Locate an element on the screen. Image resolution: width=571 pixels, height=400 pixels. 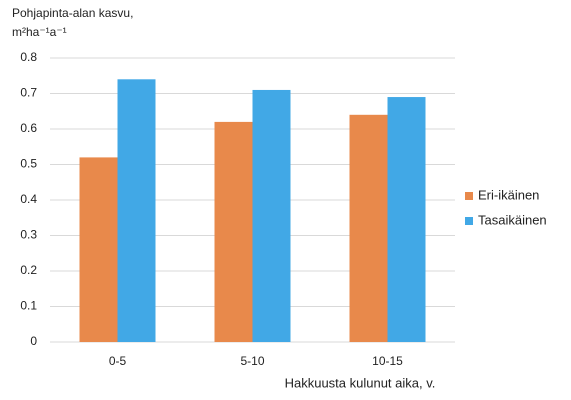
y-tick-label: 0.7 is located at coordinates (28, 93).